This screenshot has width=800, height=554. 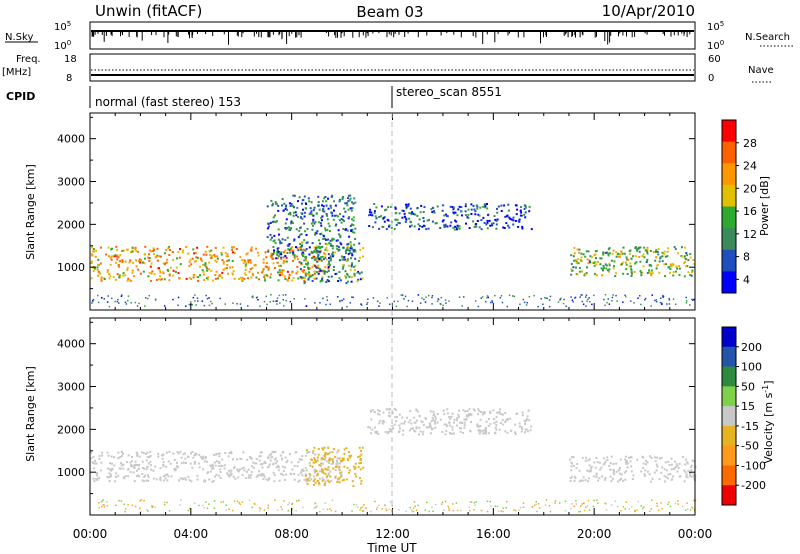 What do you see at coordinates (753, 465) in the screenshot?
I see `colorbar-tick-label: -100` at bounding box center [753, 465].